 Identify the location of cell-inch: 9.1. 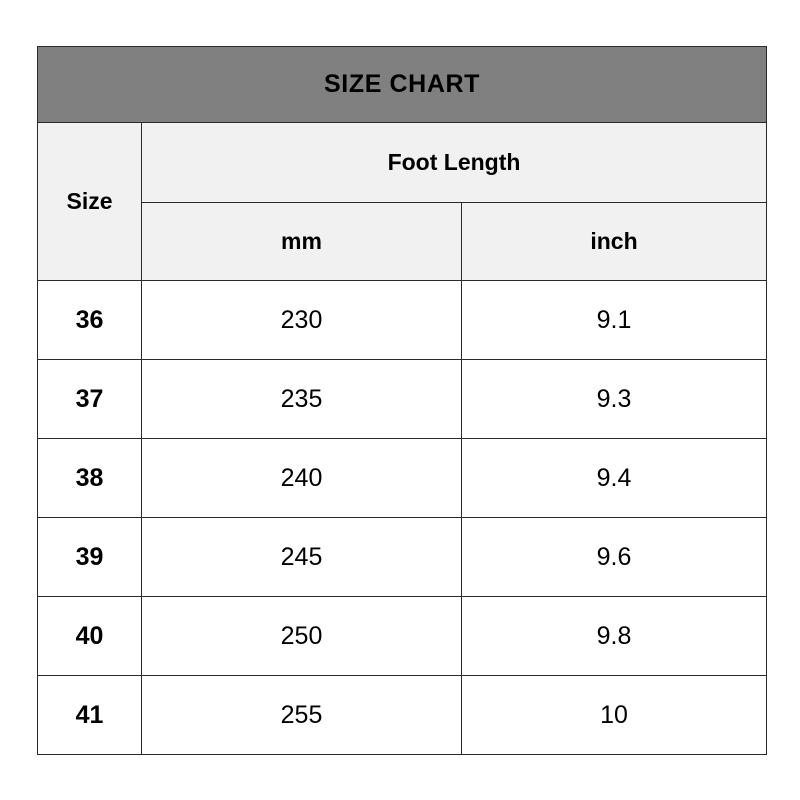
(614, 320).